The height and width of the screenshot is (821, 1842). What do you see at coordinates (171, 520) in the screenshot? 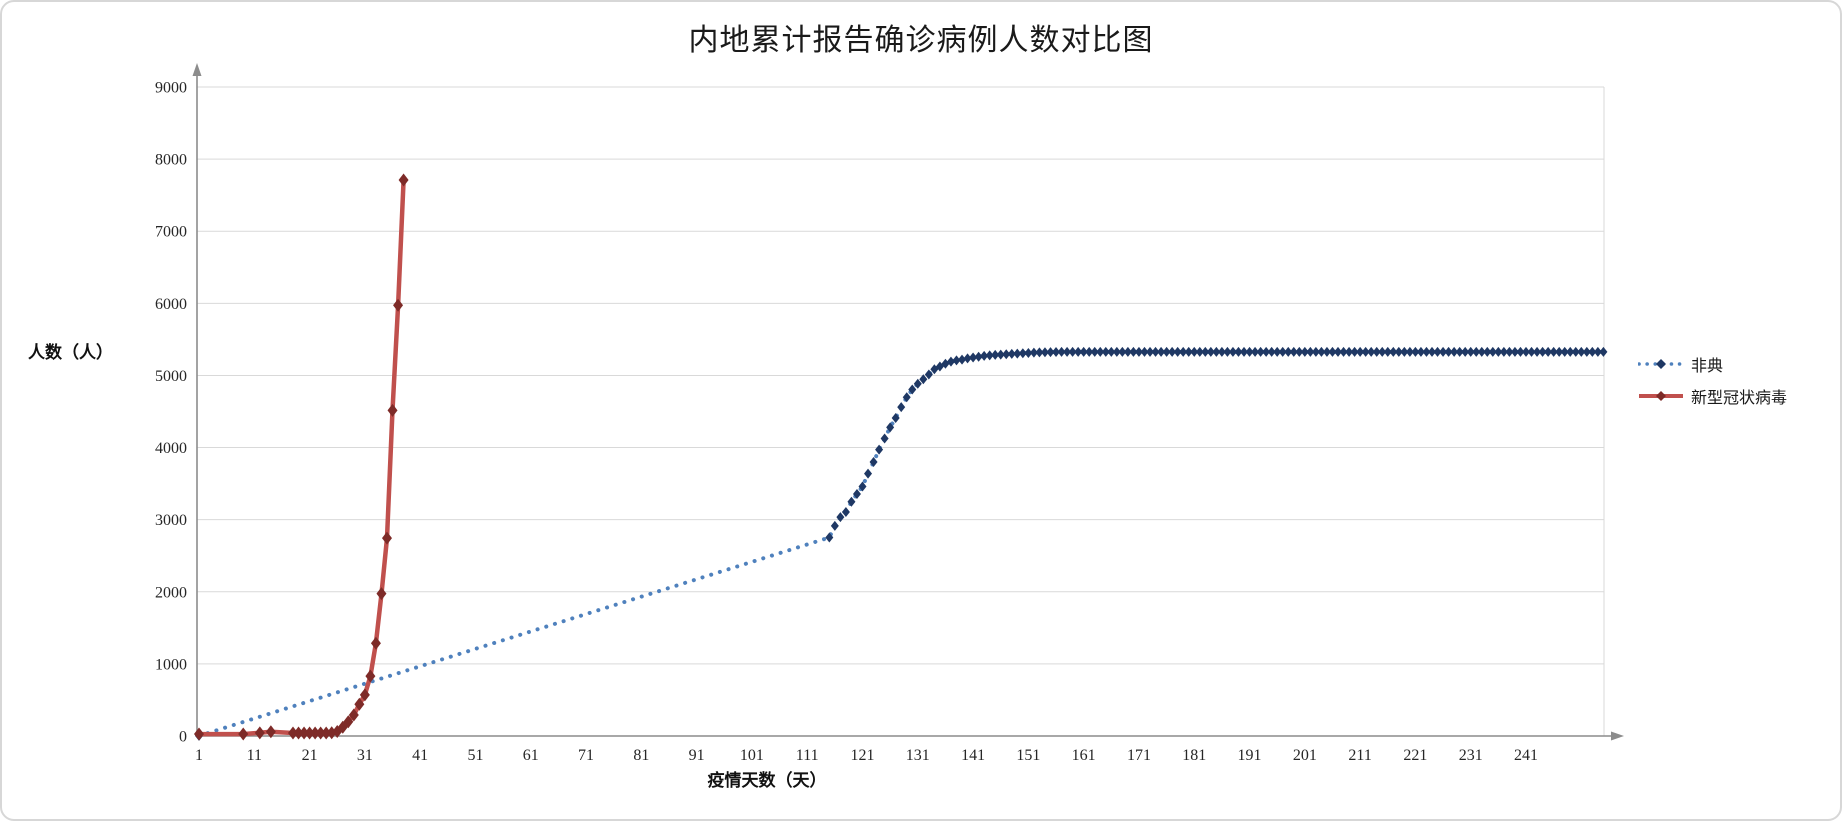
I see `y-tick-label: 3000` at bounding box center [171, 520].